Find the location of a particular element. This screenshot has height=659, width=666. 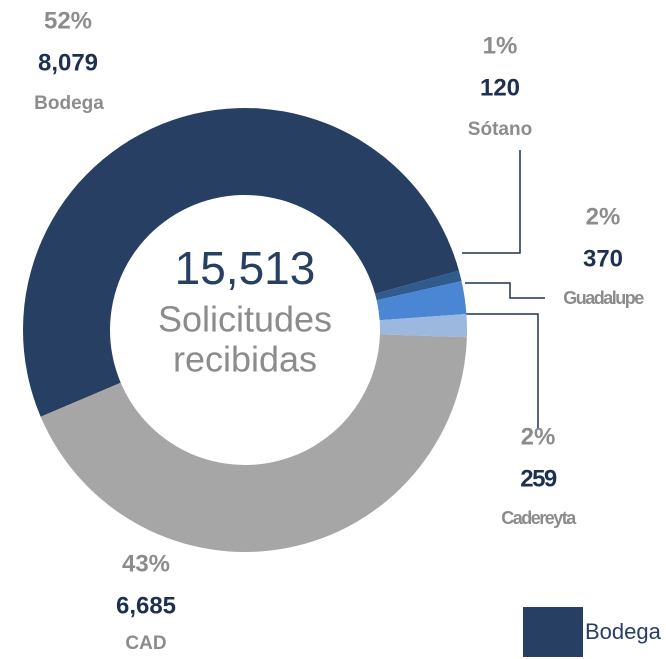

leader-lines is located at coordinates (503, 290).